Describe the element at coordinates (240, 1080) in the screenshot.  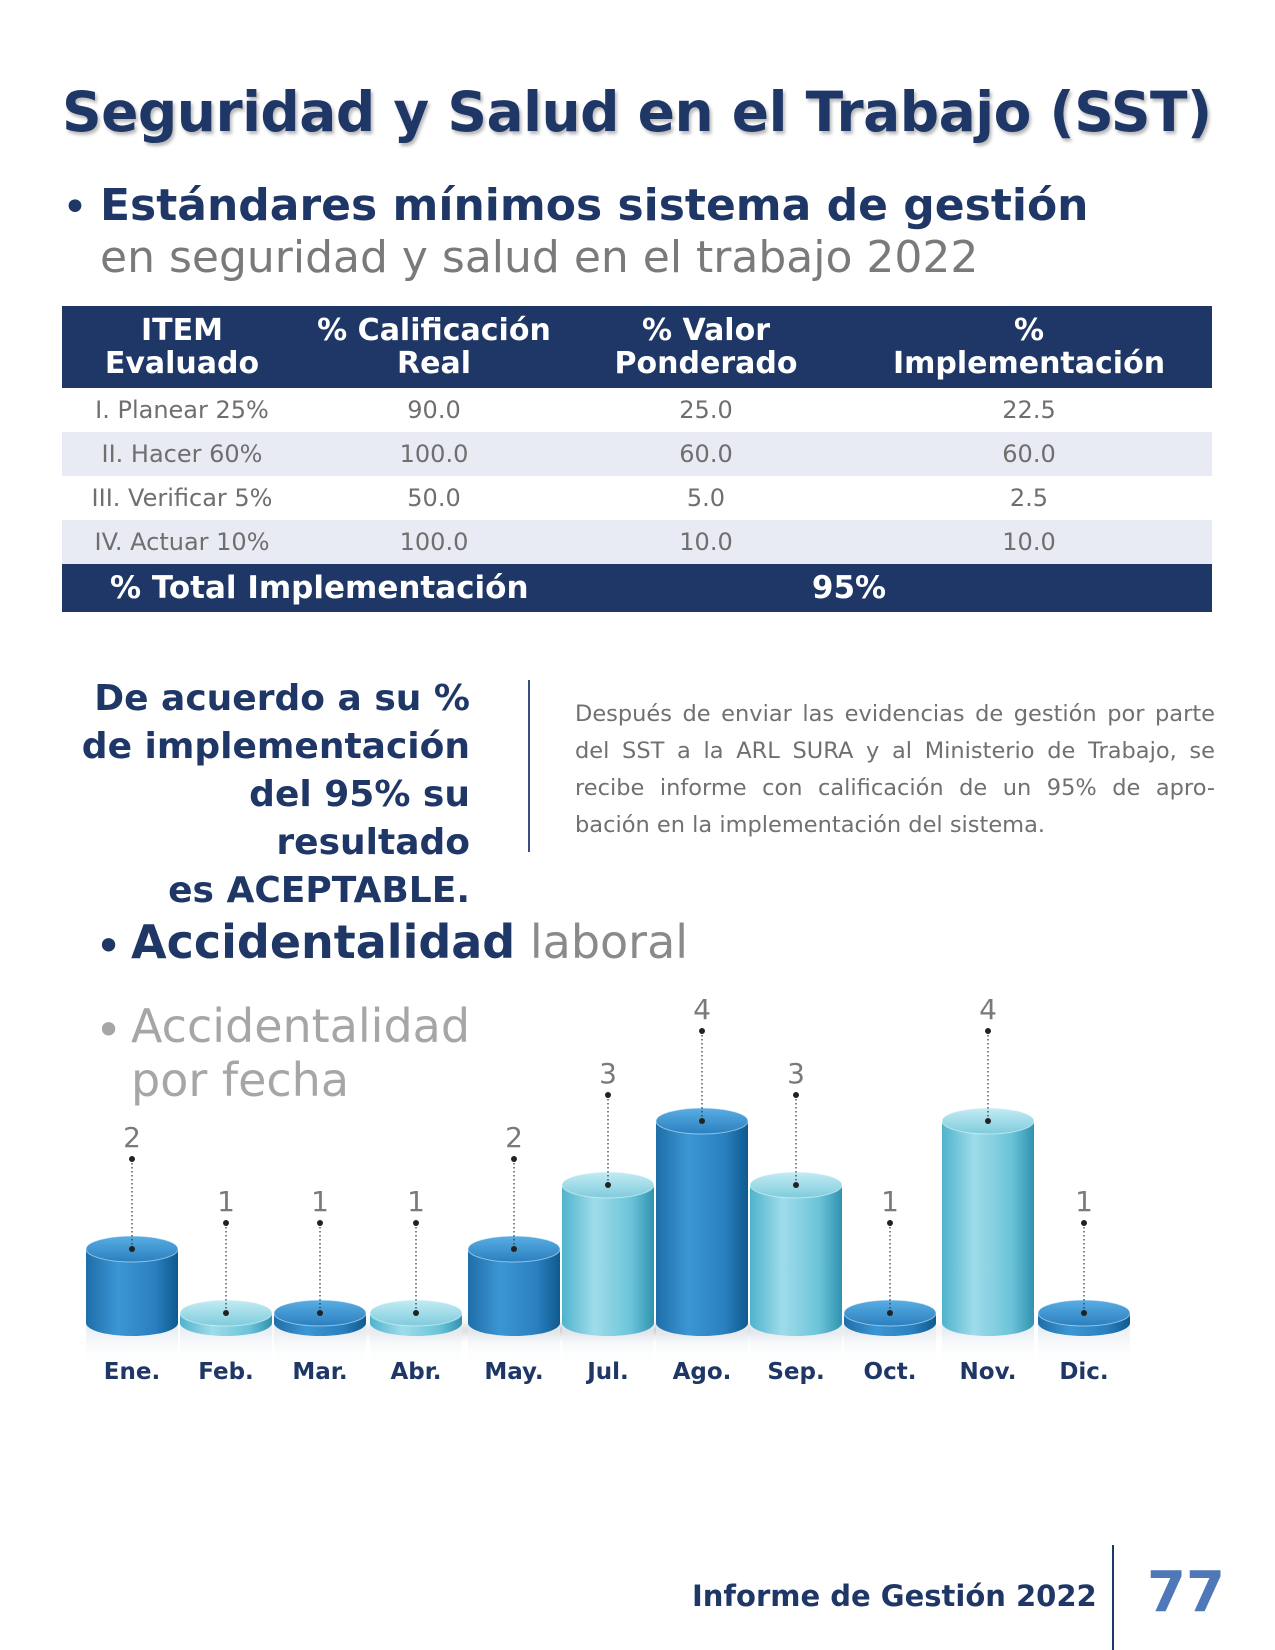
I see `accident-subheading-line2: por fecha` at that location.